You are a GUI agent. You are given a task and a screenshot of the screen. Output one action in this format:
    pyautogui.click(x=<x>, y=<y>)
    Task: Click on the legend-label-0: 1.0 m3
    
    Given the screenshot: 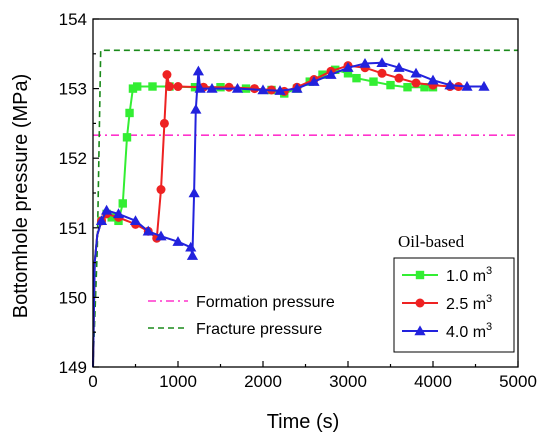 What is the action you would take?
    pyautogui.click(x=469, y=275)
    